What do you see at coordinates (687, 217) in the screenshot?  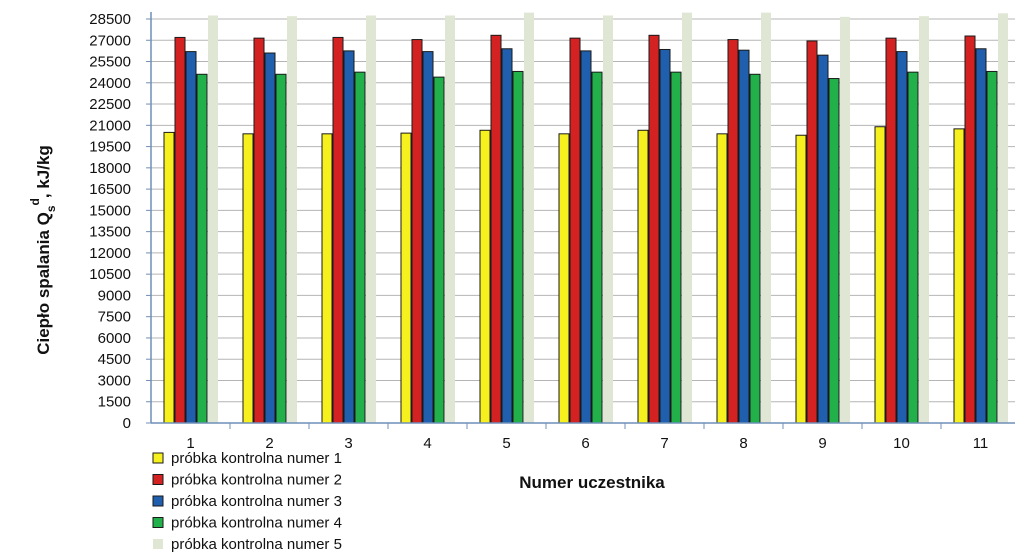 I see `bar-series5-cat7` at bounding box center [687, 217].